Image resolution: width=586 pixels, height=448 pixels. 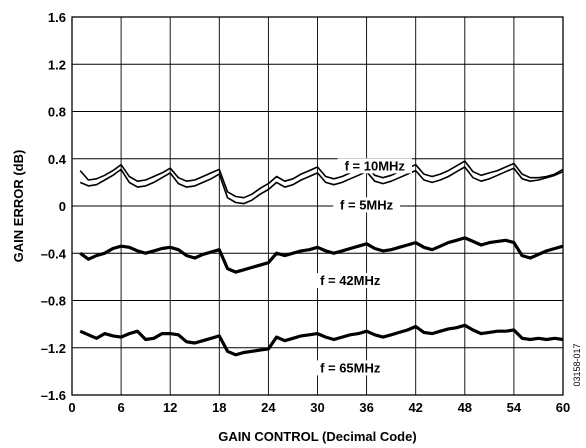 What do you see at coordinates (219, 407) in the screenshot?
I see `x-tick-label: 18` at bounding box center [219, 407].